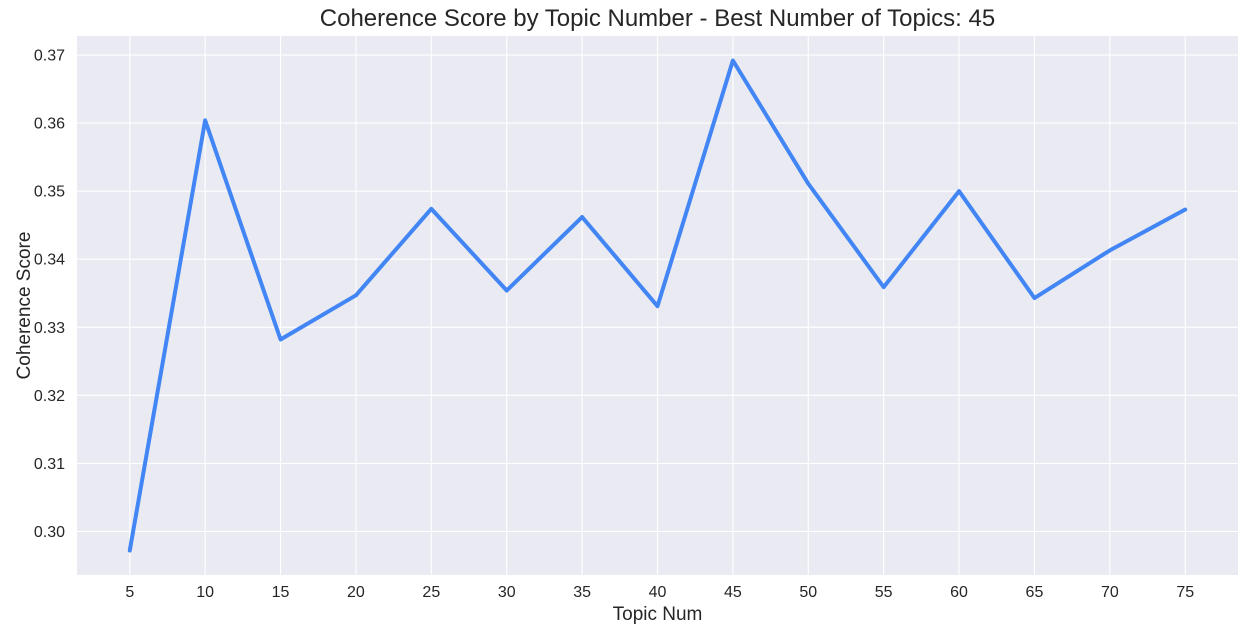 This screenshot has width=1248, height=638. Describe the element at coordinates (1185, 592) in the screenshot. I see `x-tick-label: 75` at that location.